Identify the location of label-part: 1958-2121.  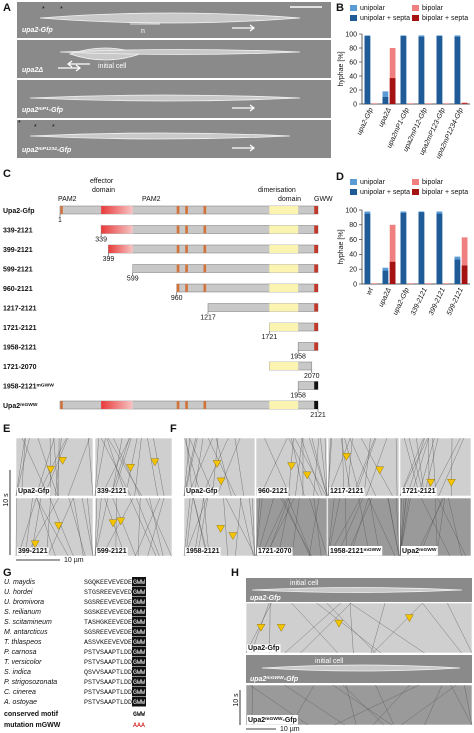
(347, 551).